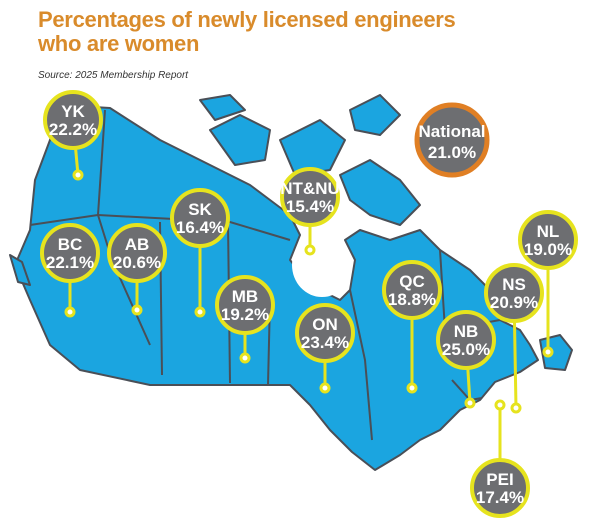 The height and width of the screenshot is (530, 600). Describe the element at coordinates (466, 349) in the screenshot. I see `region-value: 25.0%` at that location.